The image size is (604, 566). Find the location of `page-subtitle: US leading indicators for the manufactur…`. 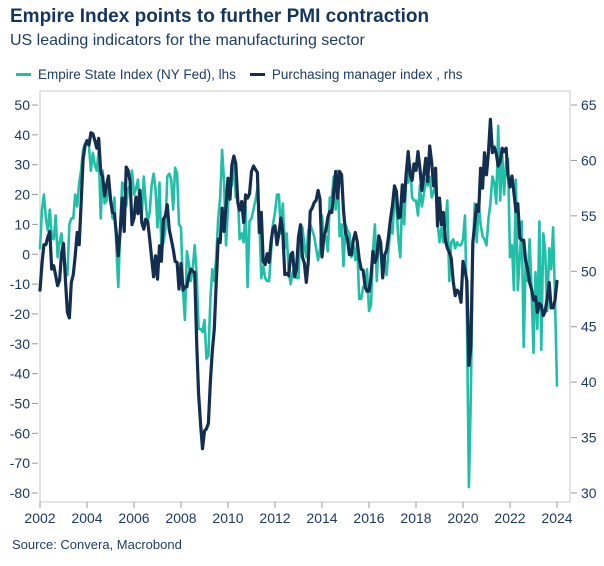

page-subtitle: US leading indicators for the manufactur… is located at coordinates (187, 40).